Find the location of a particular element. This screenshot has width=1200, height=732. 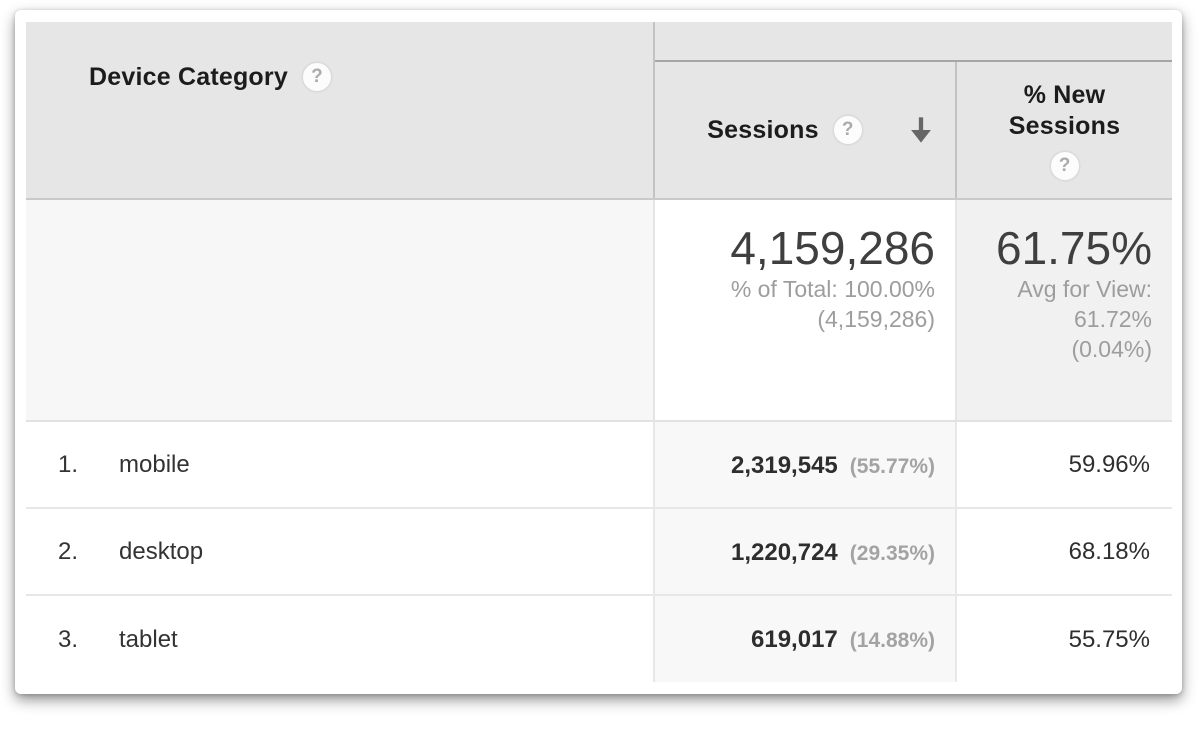

table-row: 3. tablet 619,017 (14.88%) 55.75% is located at coordinates (599, 639).